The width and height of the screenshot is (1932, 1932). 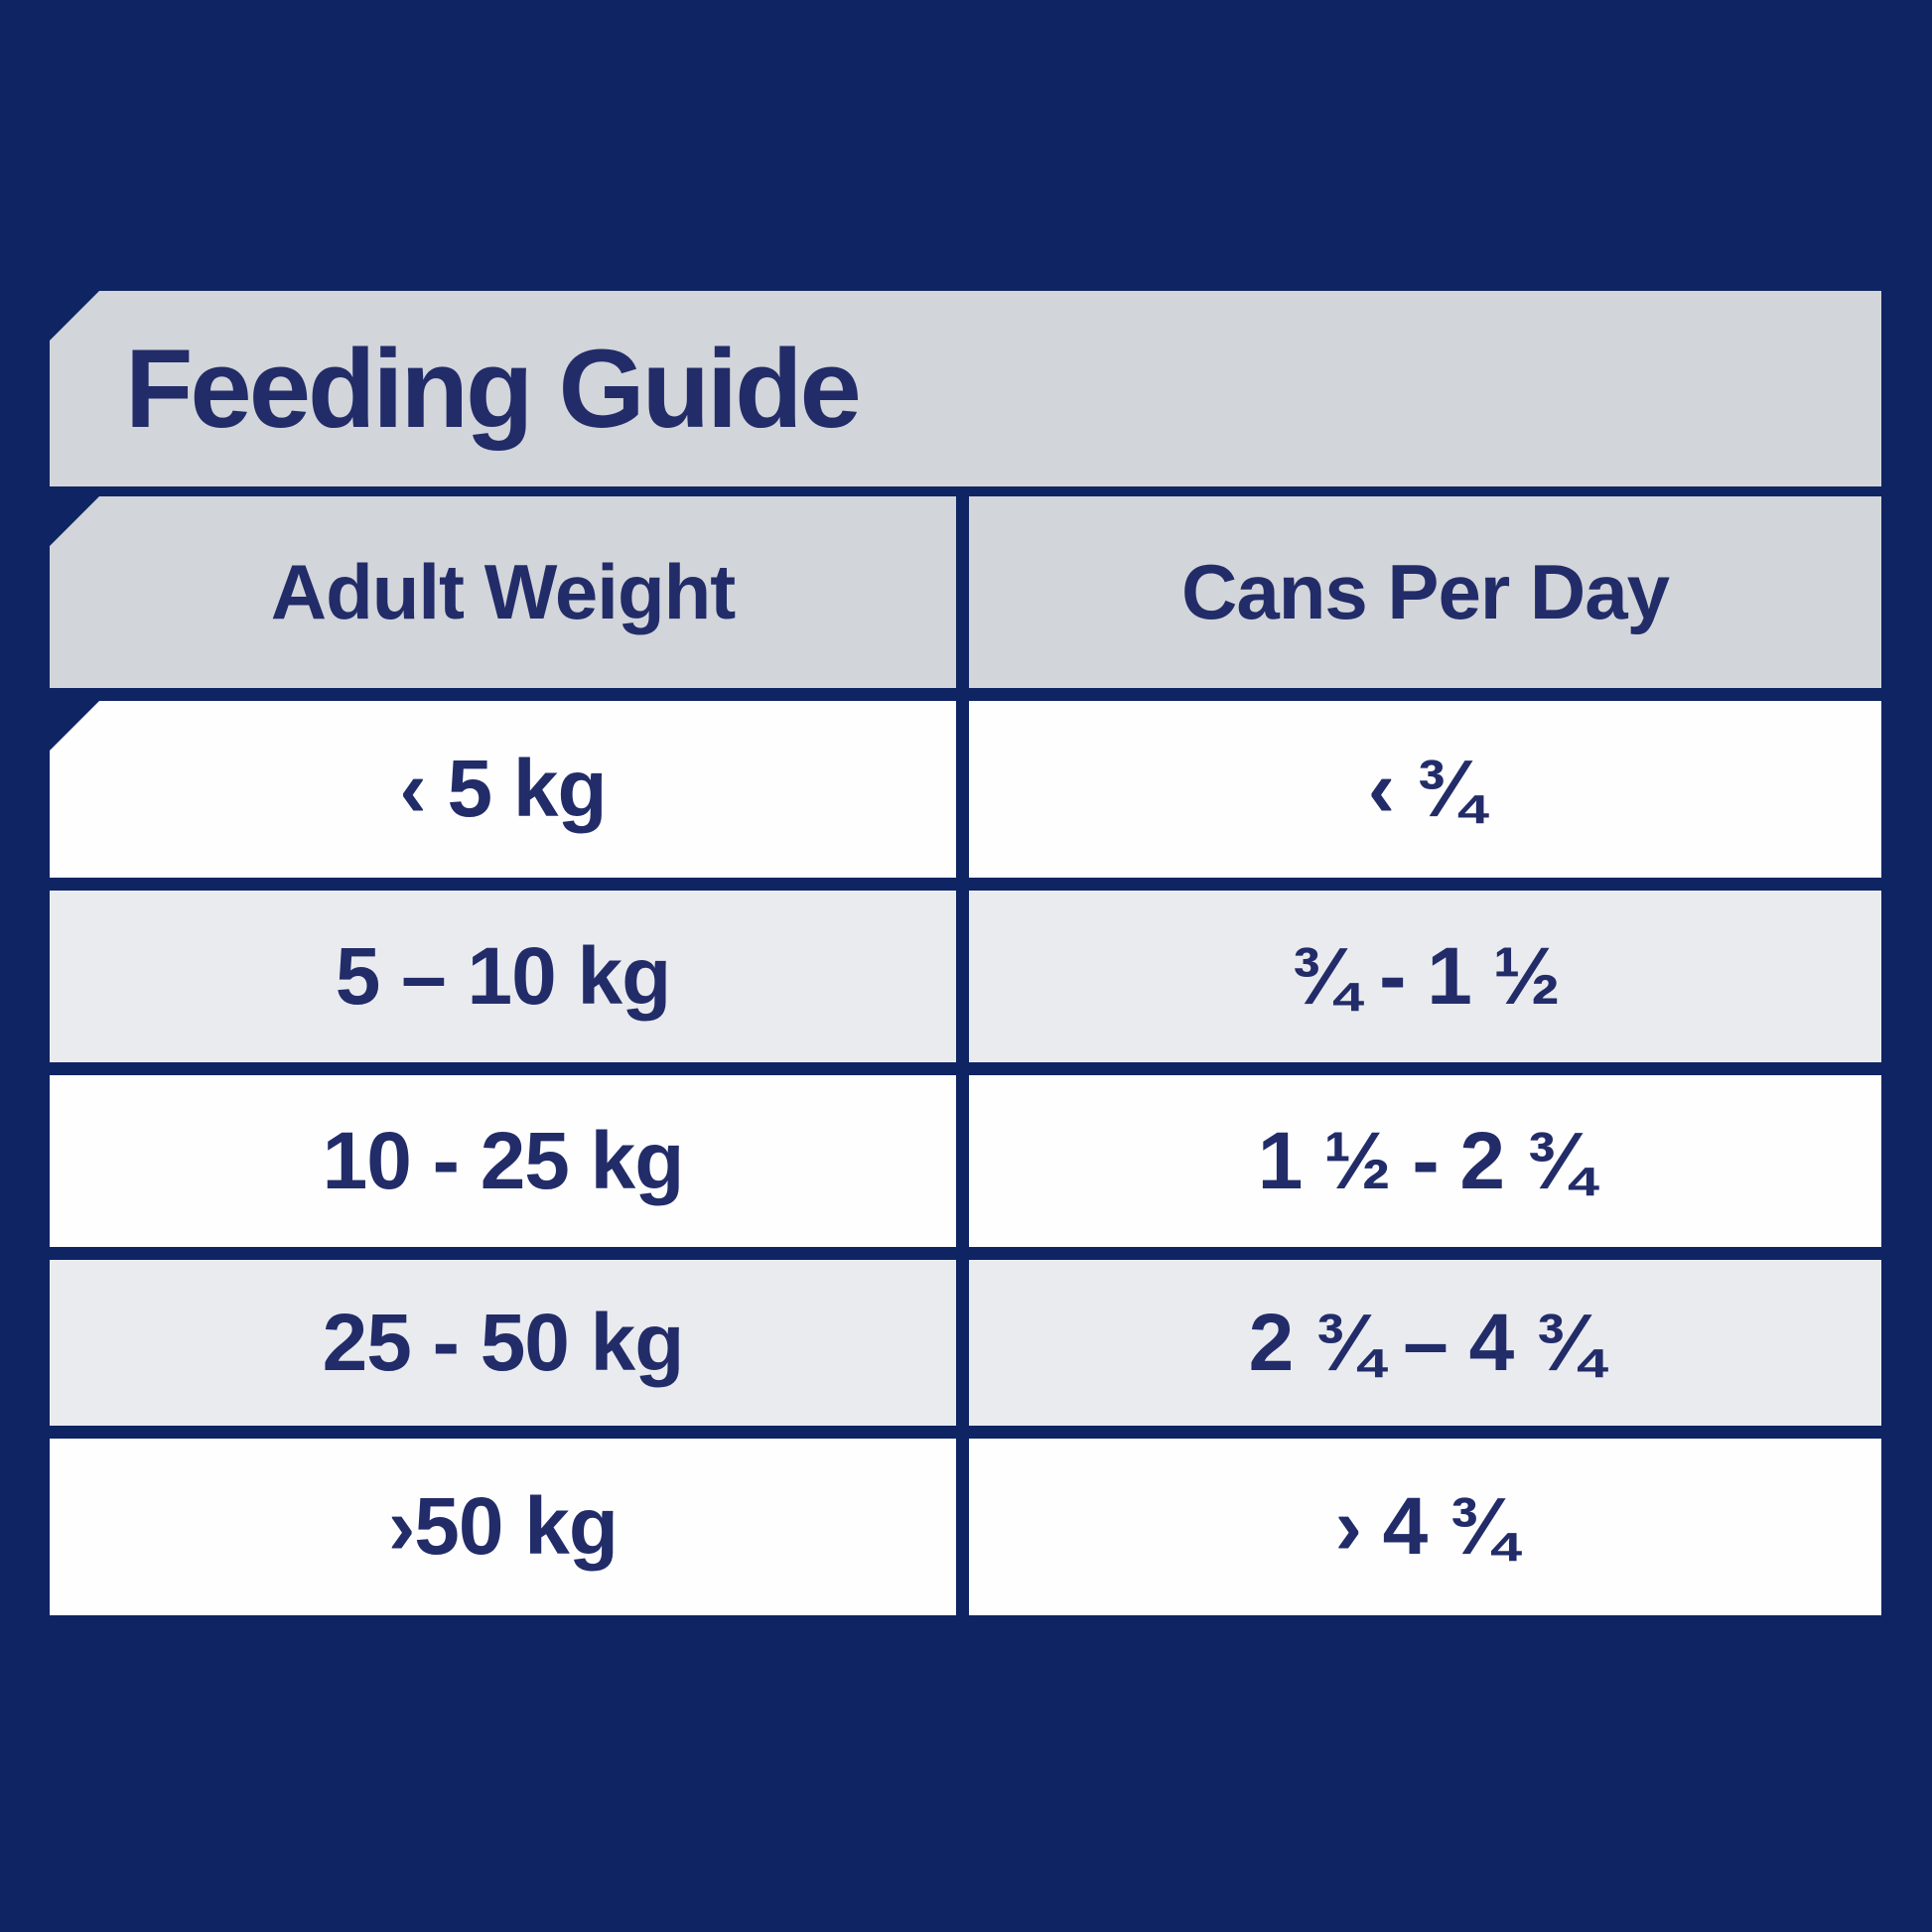 I want to click on table-header-row: Adult Weight Cans Per Day, so click(x=966, y=592).